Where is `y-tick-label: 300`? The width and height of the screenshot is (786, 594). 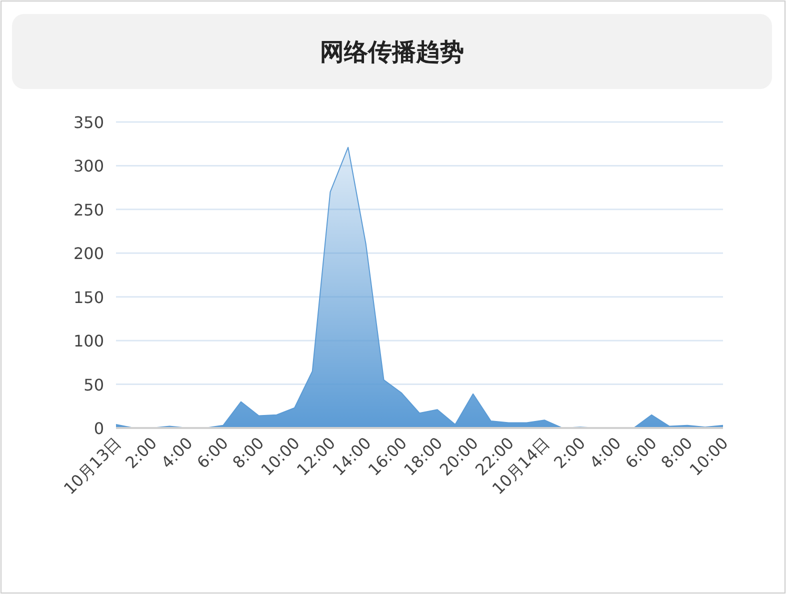
y-tick-label: 300 is located at coordinates (88, 166).